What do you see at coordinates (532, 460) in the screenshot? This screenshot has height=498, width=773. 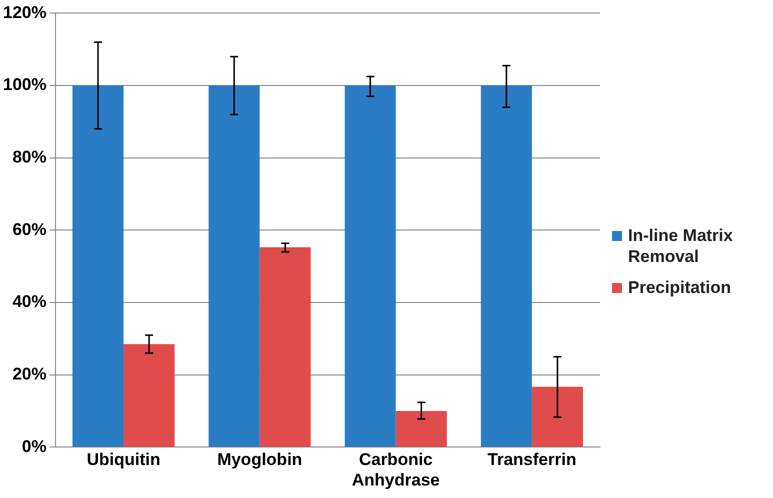 I see `x-tick-label: Transferrin` at bounding box center [532, 460].